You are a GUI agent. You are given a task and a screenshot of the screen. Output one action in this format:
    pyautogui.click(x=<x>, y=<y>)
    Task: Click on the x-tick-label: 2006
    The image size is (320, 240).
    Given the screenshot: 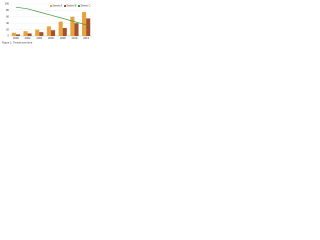 What is the action you would take?
    pyautogui.click(x=51, y=38)
    